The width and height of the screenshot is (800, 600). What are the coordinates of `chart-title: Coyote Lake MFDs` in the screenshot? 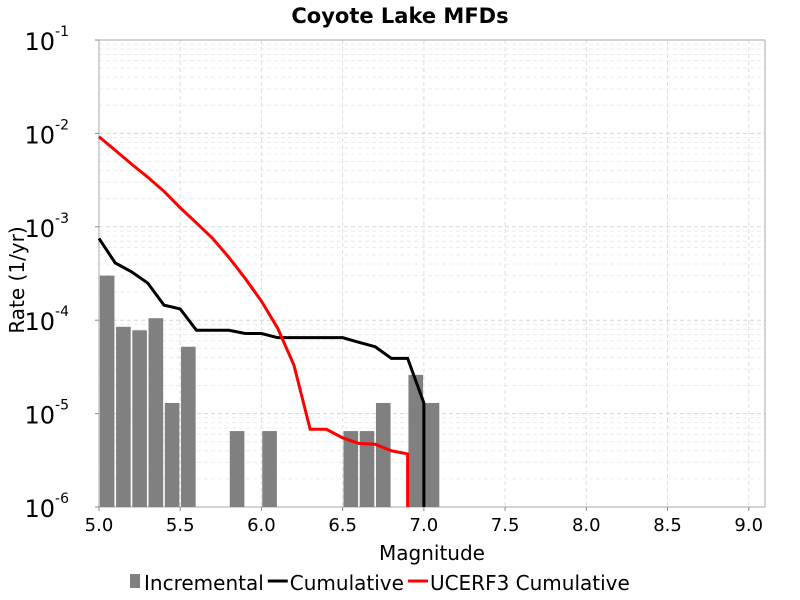 It's located at (399, 16).